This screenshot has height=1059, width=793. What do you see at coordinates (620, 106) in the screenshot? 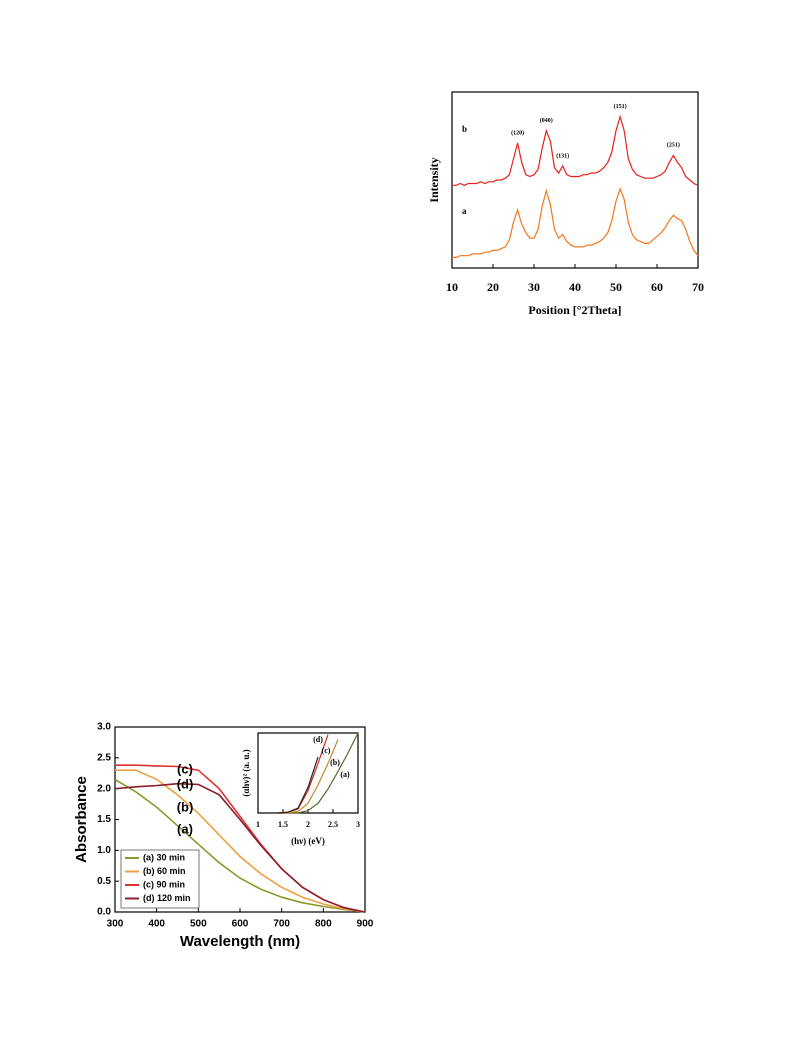
I see `peak-label: (151)` at bounding box center [620, 106].